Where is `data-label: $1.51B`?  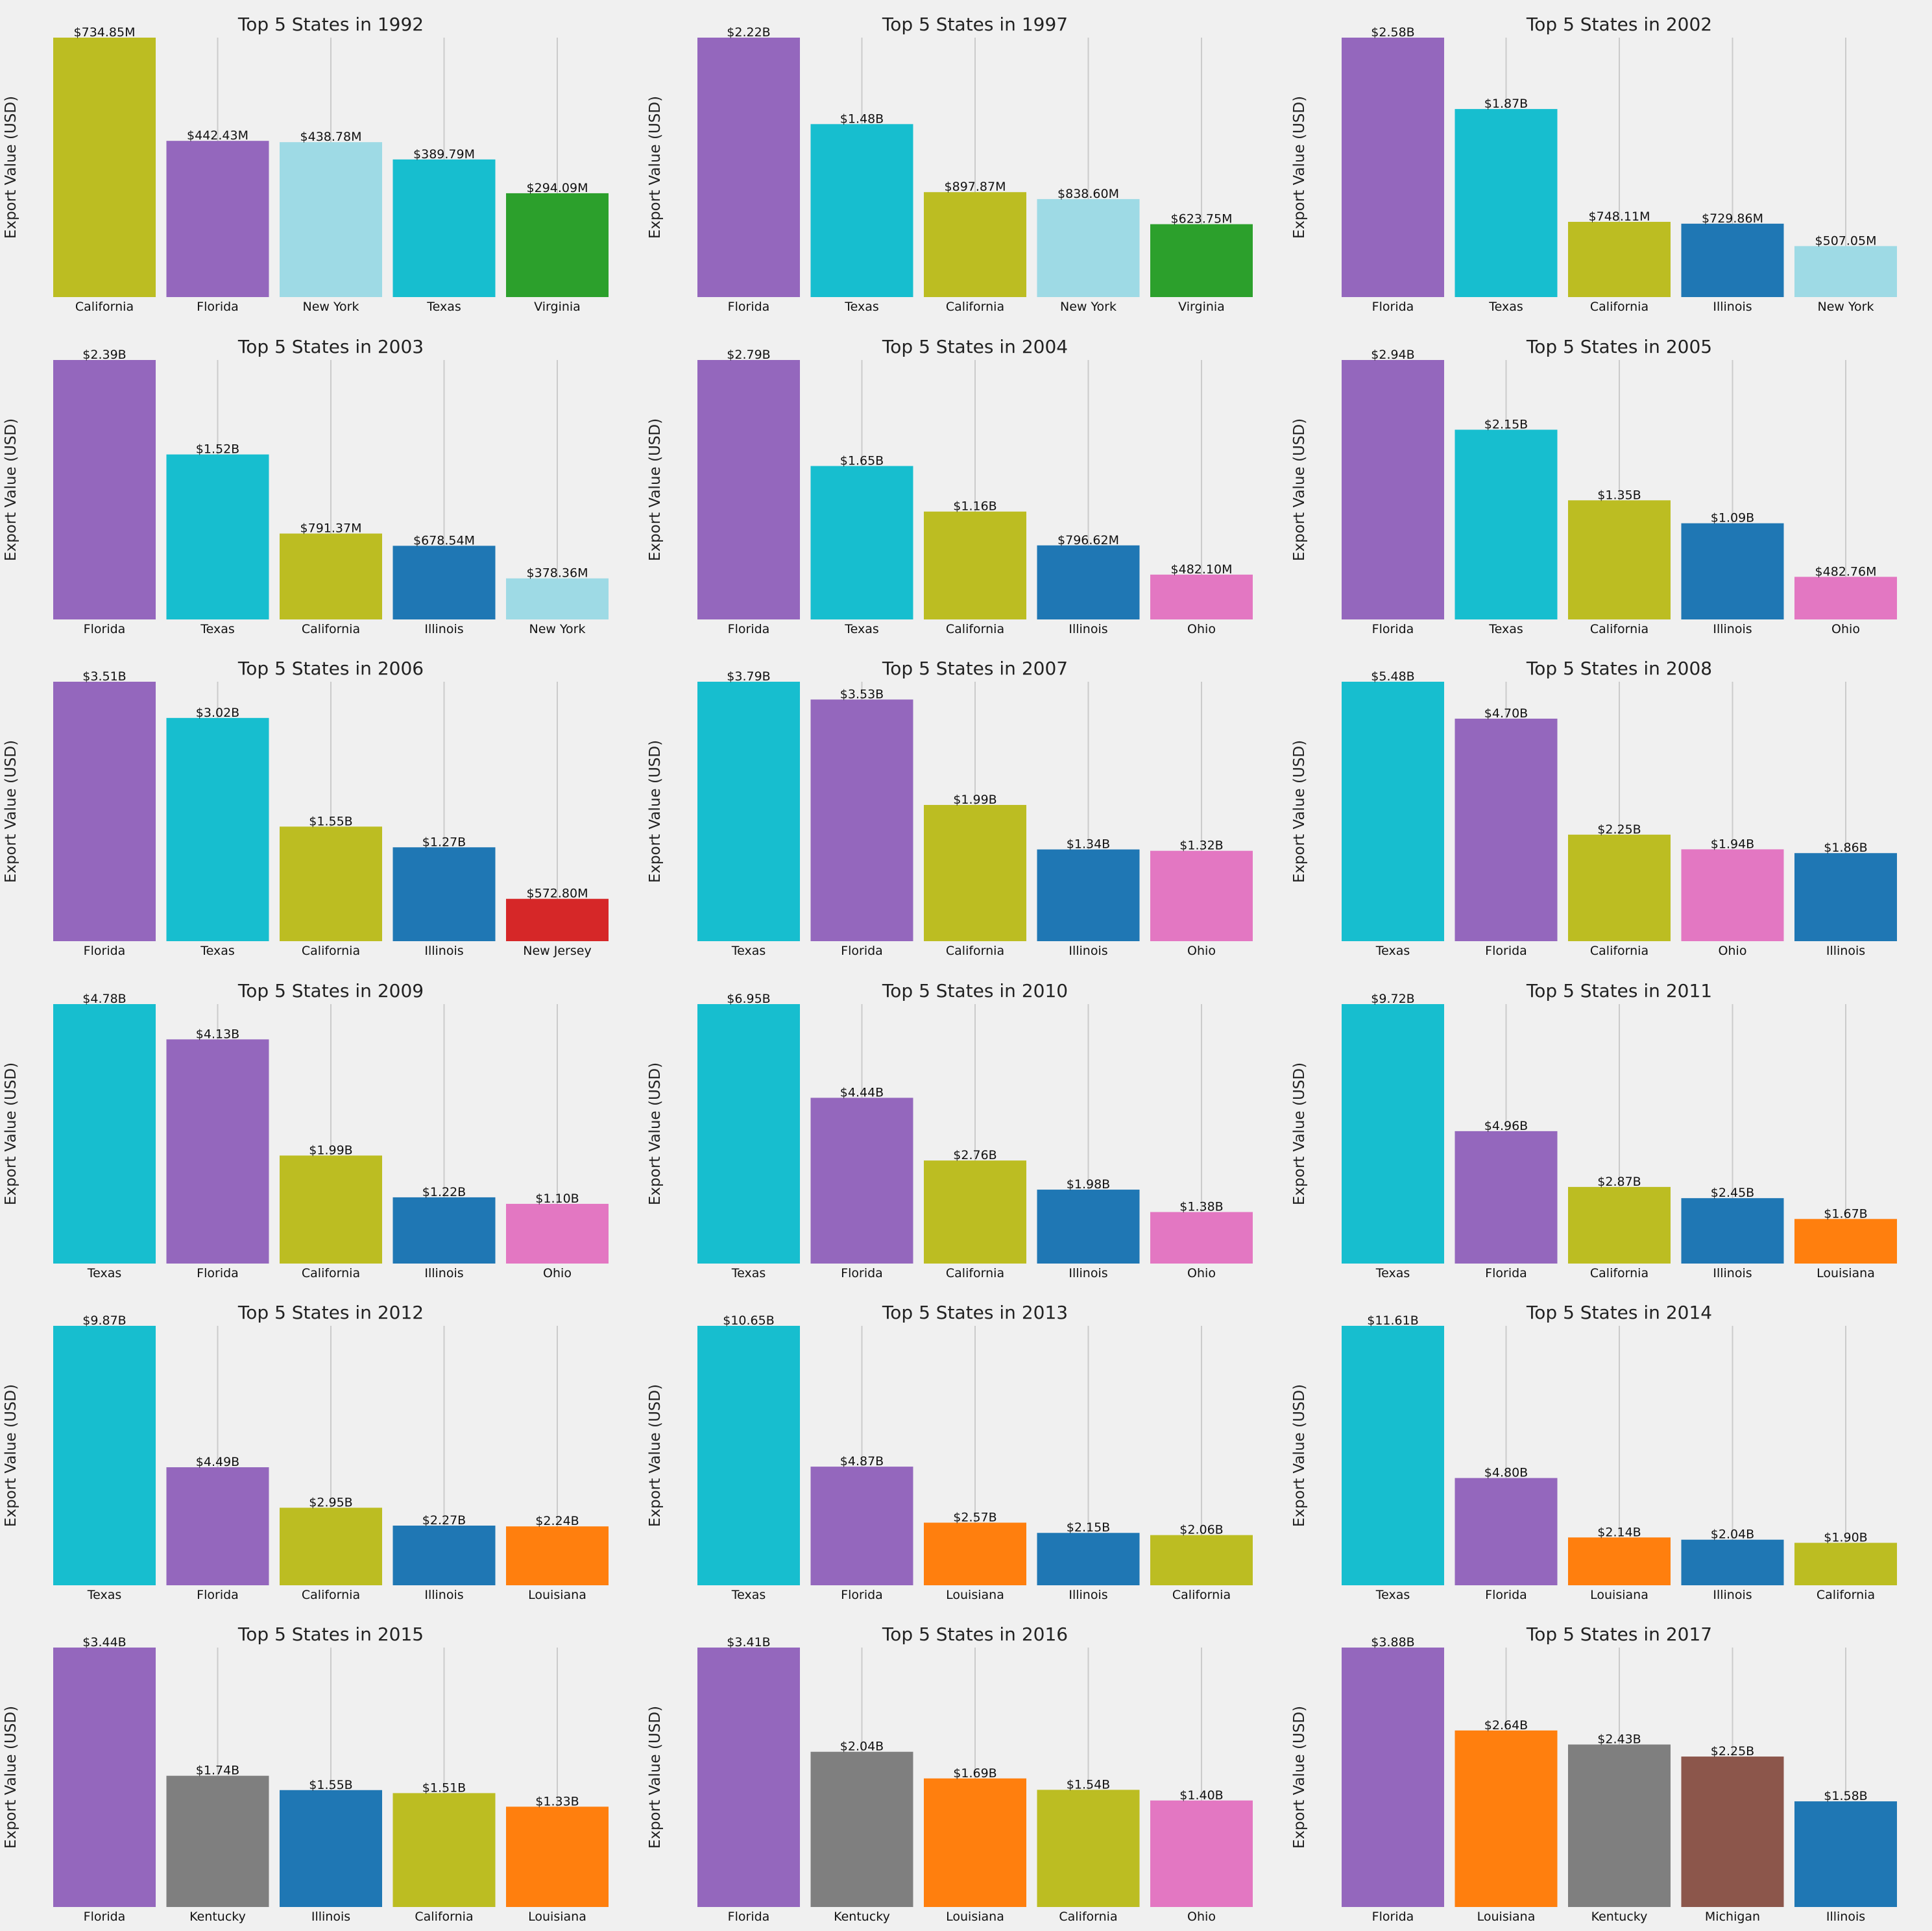 data-label: $1.51B is located at coordinates (444, 1788).